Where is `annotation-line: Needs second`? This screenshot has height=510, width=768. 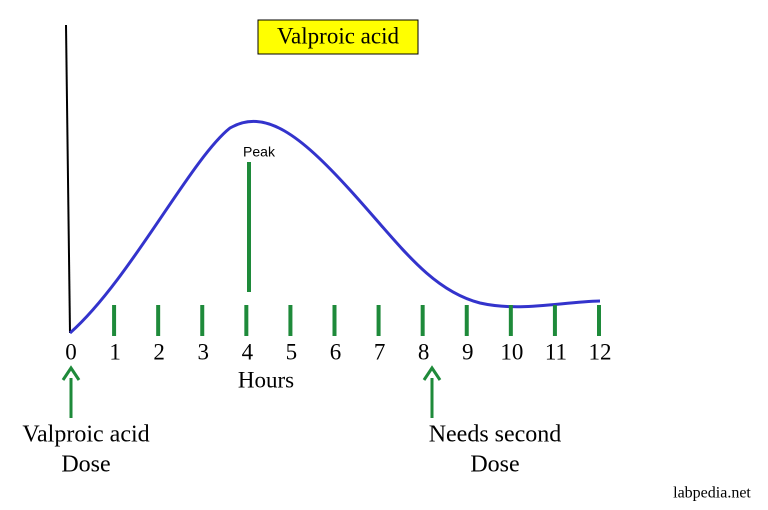
annotation-line: Needs second is located at coordinates (495, 435).